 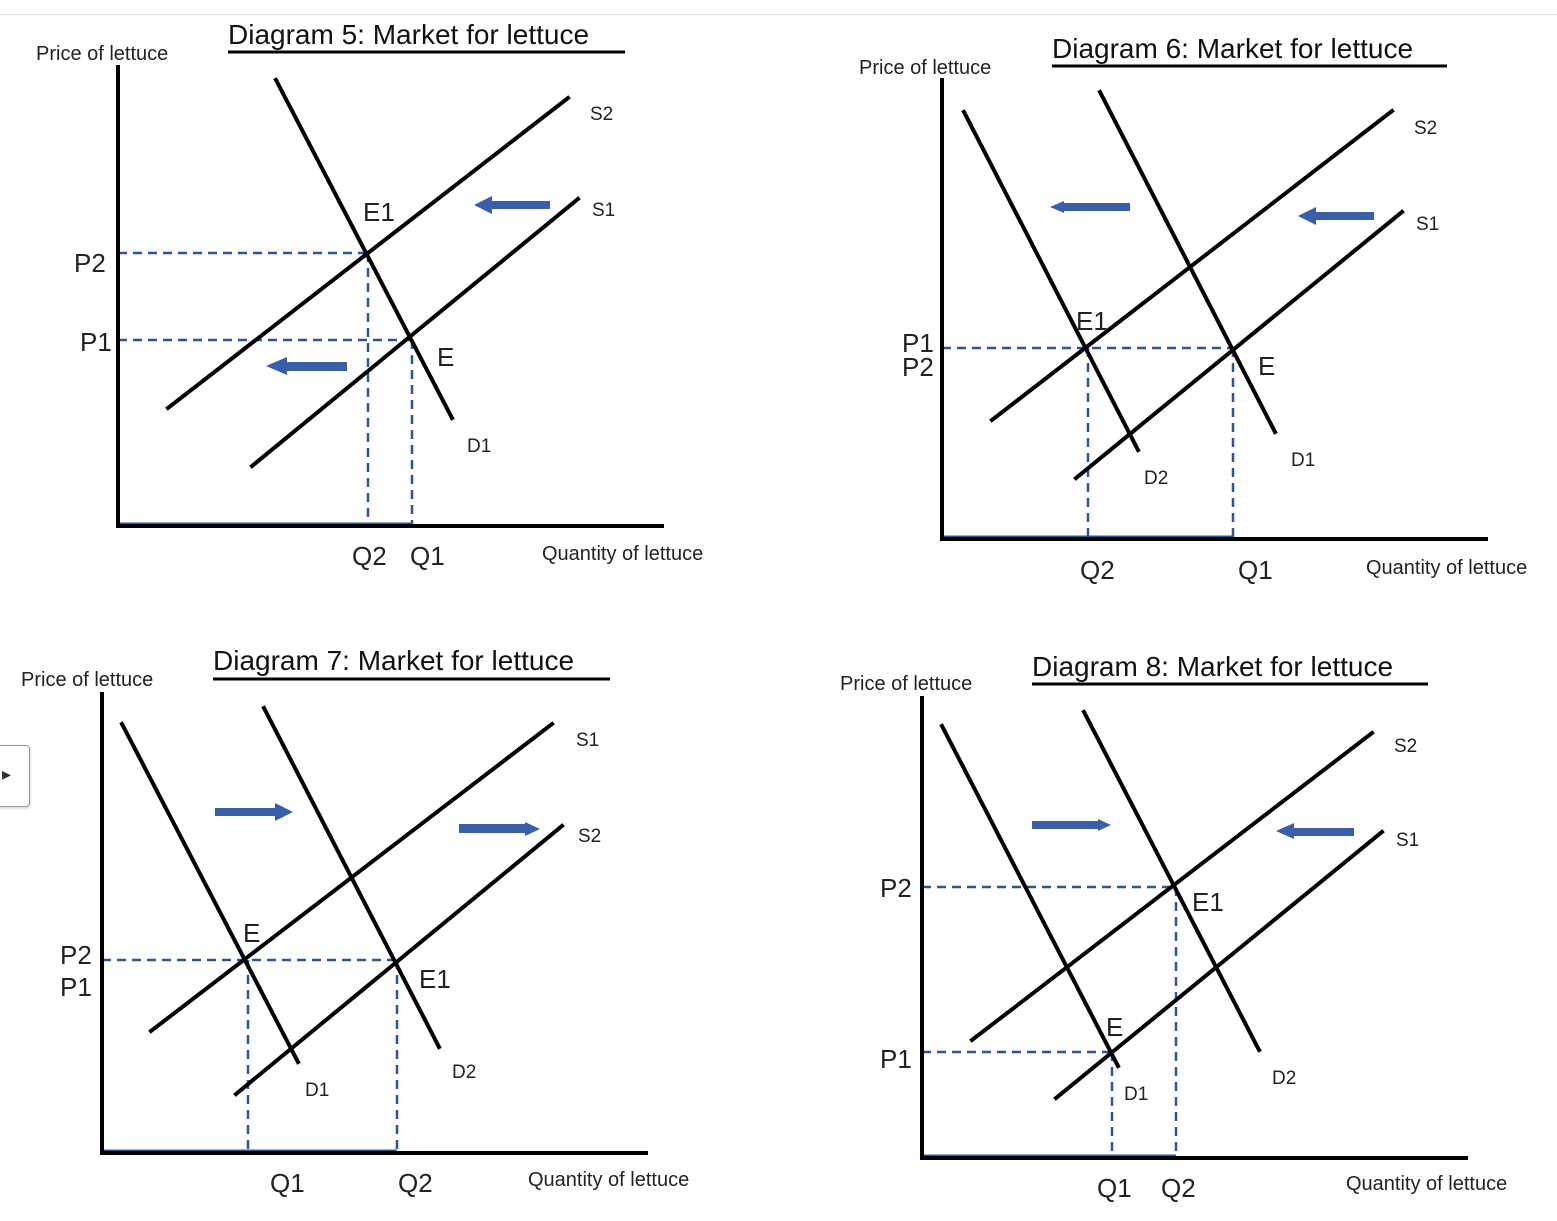 What do you see at coordinates (1425, 128) in the screenshot?
I see `diagram-6-label-s2: S2` at bounding box center [1425, 128].